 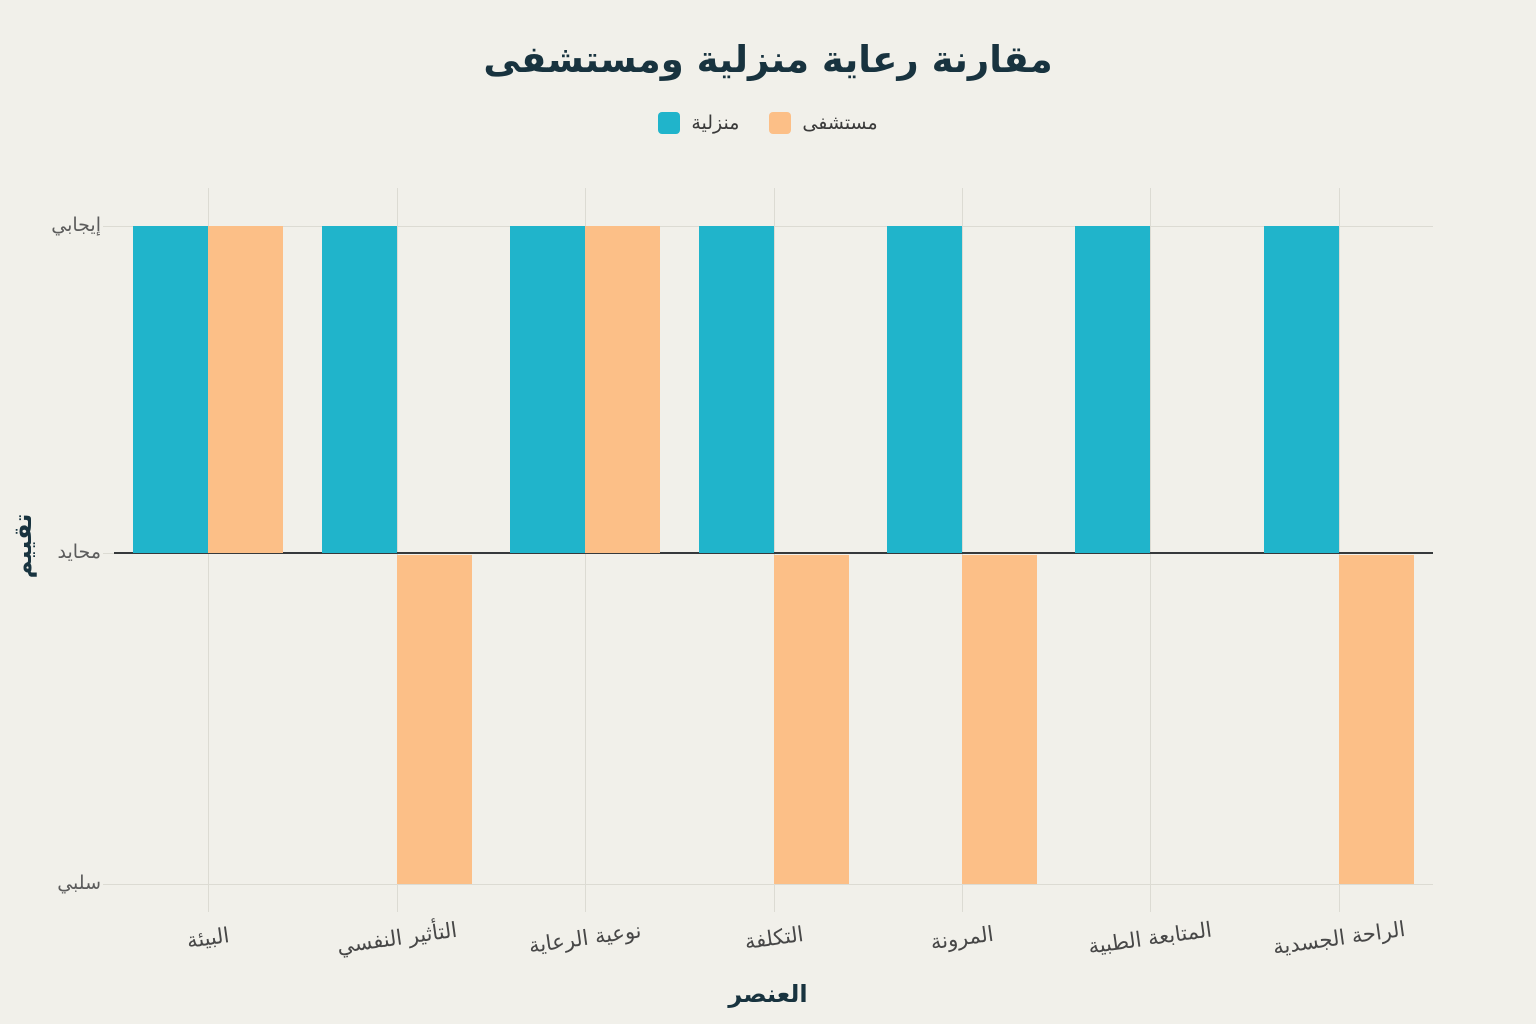 What do you see at coordinates (79, 552) in the screenshot?
I see `y-axis-label-1: محايد` at bounding box center [79, 552].